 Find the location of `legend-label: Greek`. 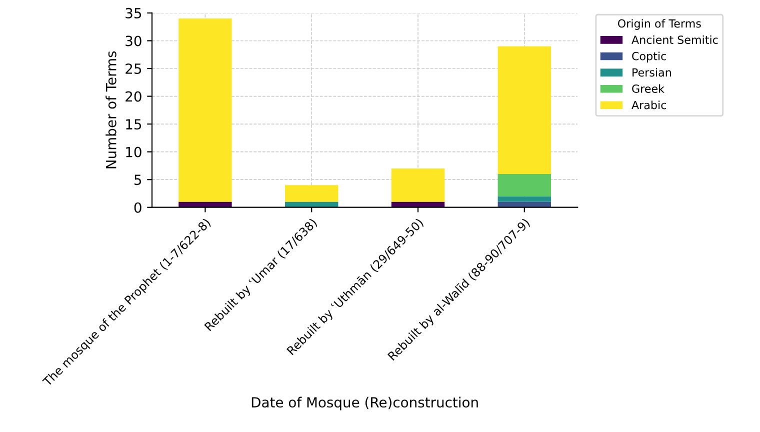

legend-label: Greek is located at coordinates (648, 88).